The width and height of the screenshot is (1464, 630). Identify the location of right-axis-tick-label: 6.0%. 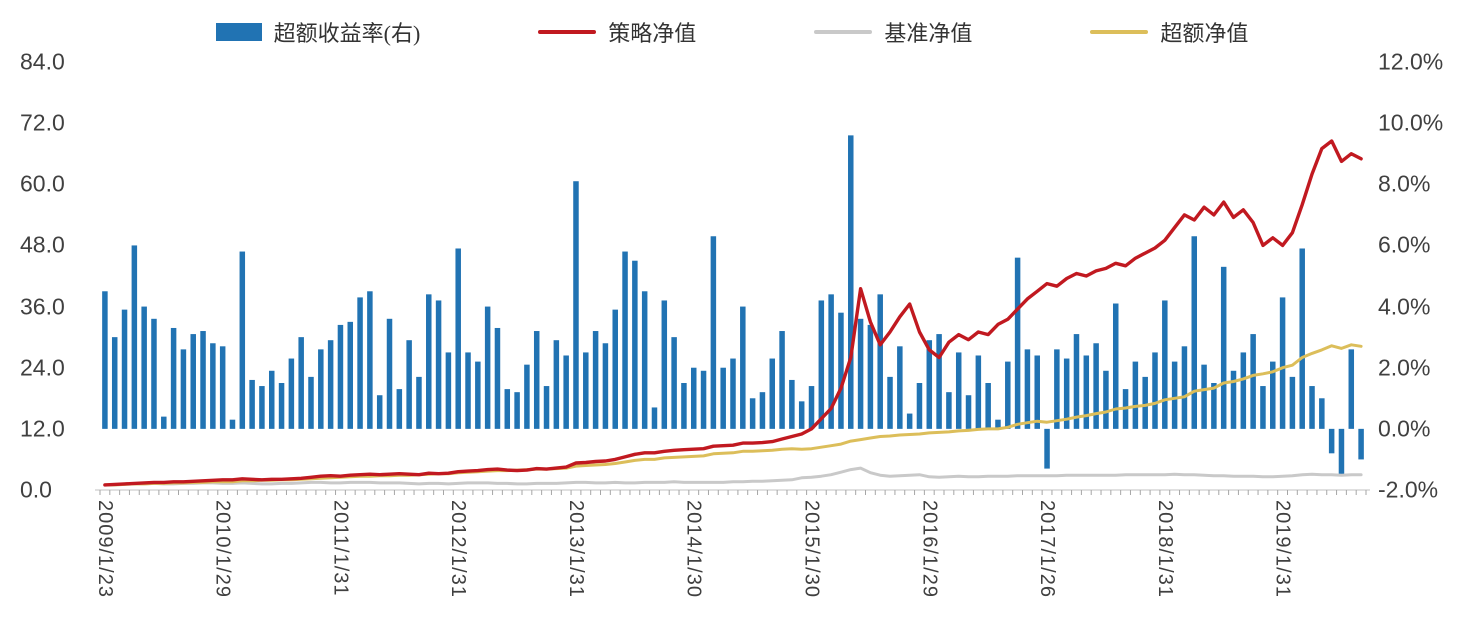
(1404, 244).